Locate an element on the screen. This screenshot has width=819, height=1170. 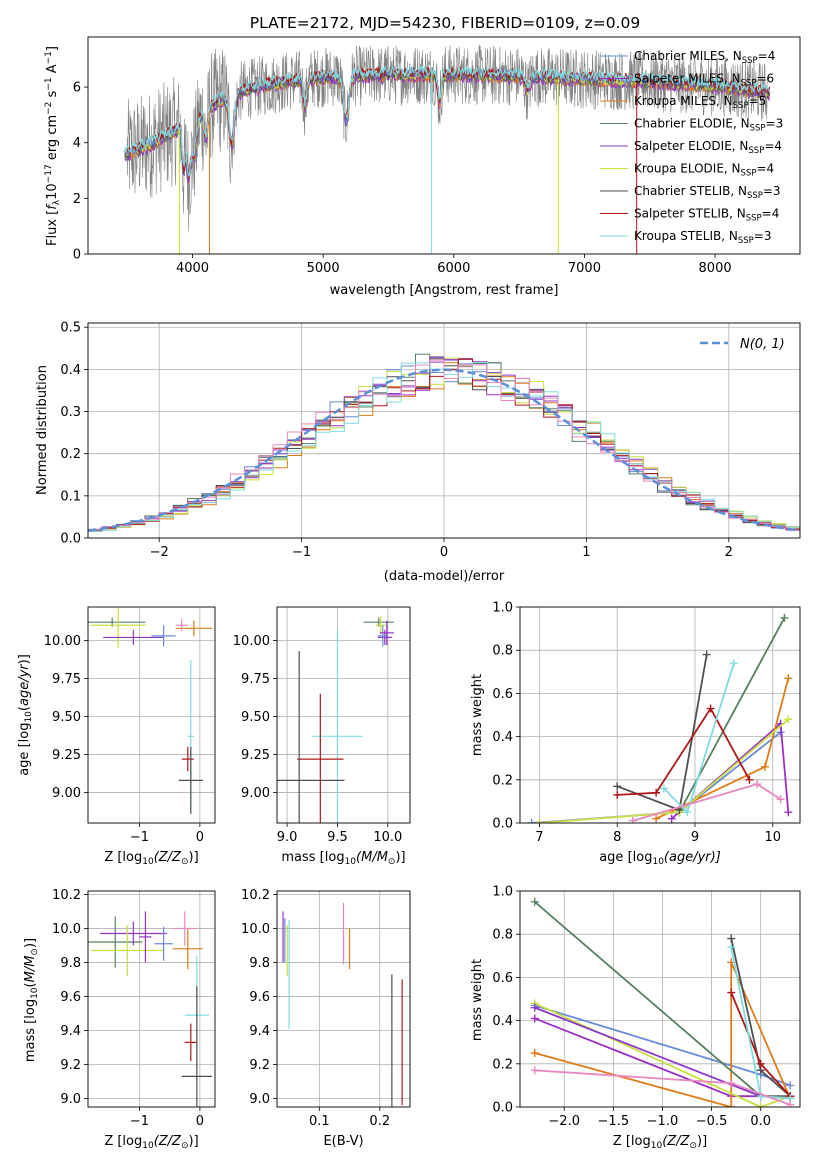
x-axis-label: wavelength [Angstrom, rest frame] is located at coordinates (444, 290).